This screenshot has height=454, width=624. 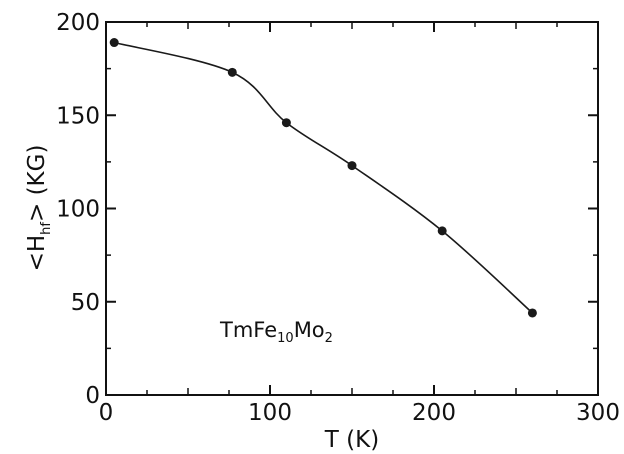 What do you see at coordinates (270, 413) in the screenshot?
I see `x-tick-label: 100` at bounding box center [270, 413].